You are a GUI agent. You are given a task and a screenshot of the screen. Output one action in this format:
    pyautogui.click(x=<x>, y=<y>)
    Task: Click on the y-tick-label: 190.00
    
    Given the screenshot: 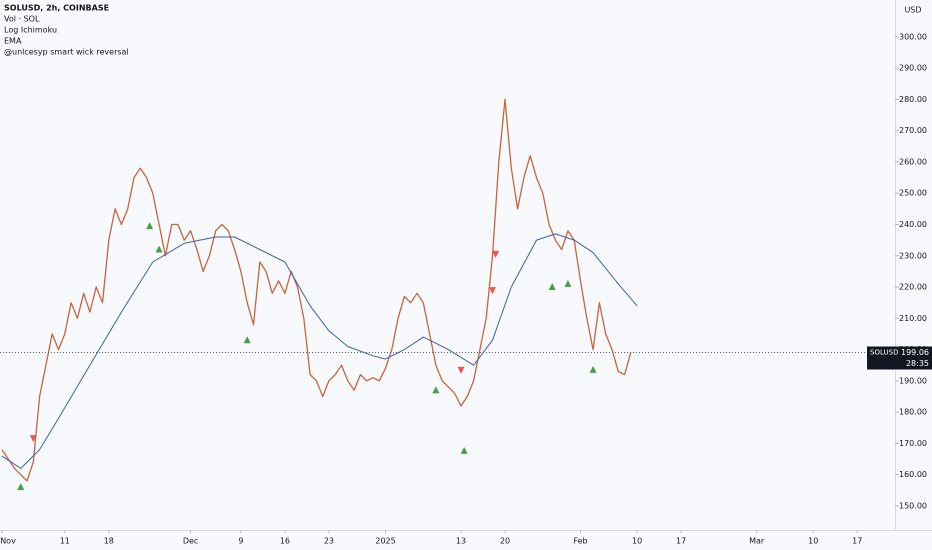 What is the action you would take?
    pyautogui.click(x=913, y=380)
    